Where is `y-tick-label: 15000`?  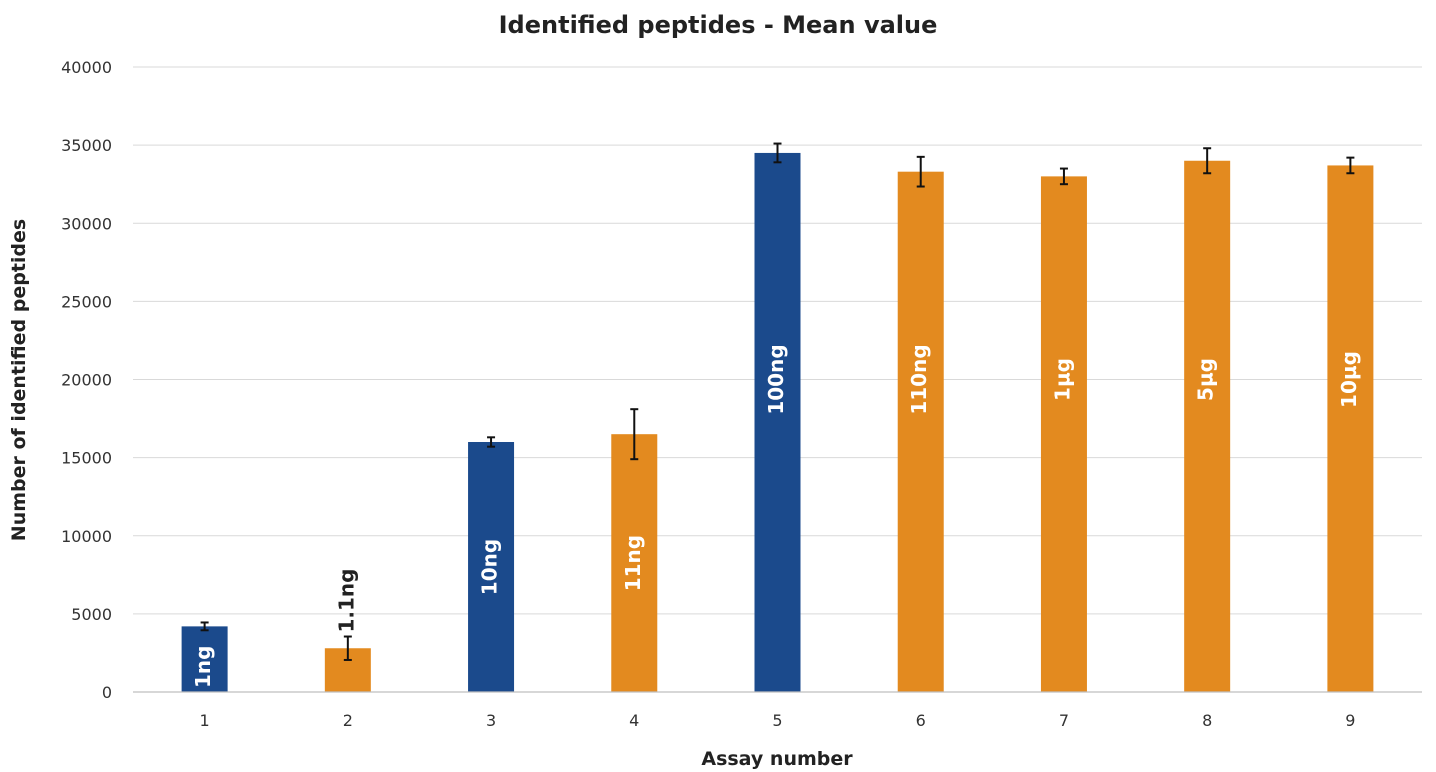 y-tick-label: 15000 is located at coordinates (86, 458).